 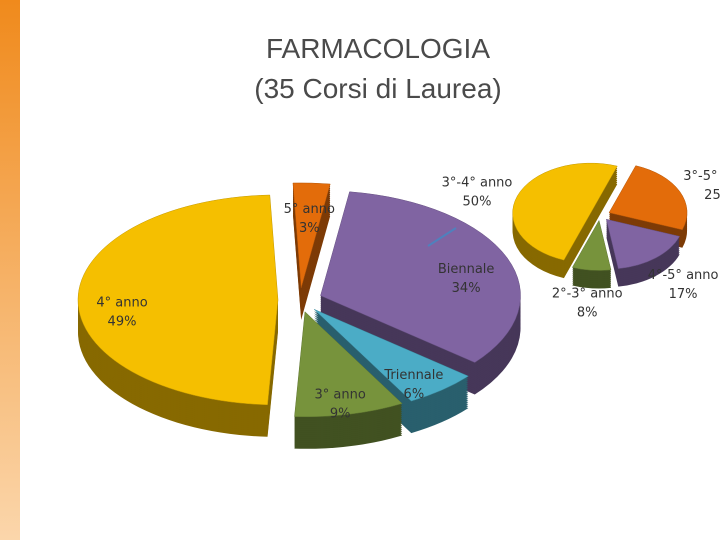 I want to click on slice-category-label: 3°-4° anno, so click(x=477, y=183).